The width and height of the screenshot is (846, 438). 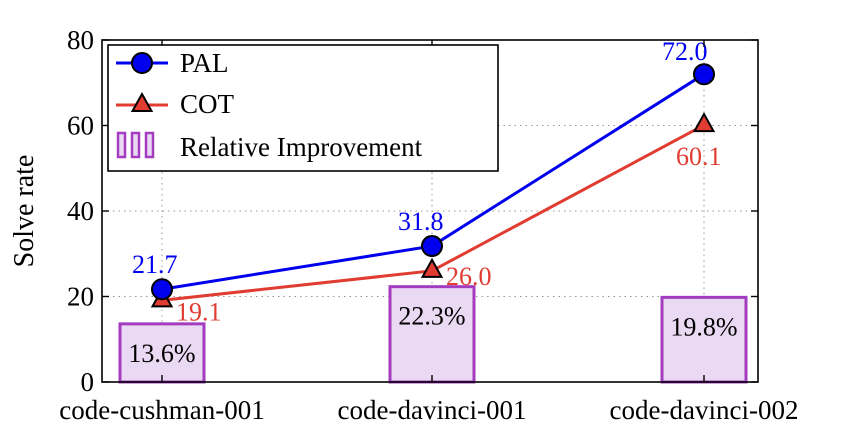 What do you see at coordinates (88, 382) in the screenshot?
I see `y-tick-label: 0` at bounding box center [88, 382].